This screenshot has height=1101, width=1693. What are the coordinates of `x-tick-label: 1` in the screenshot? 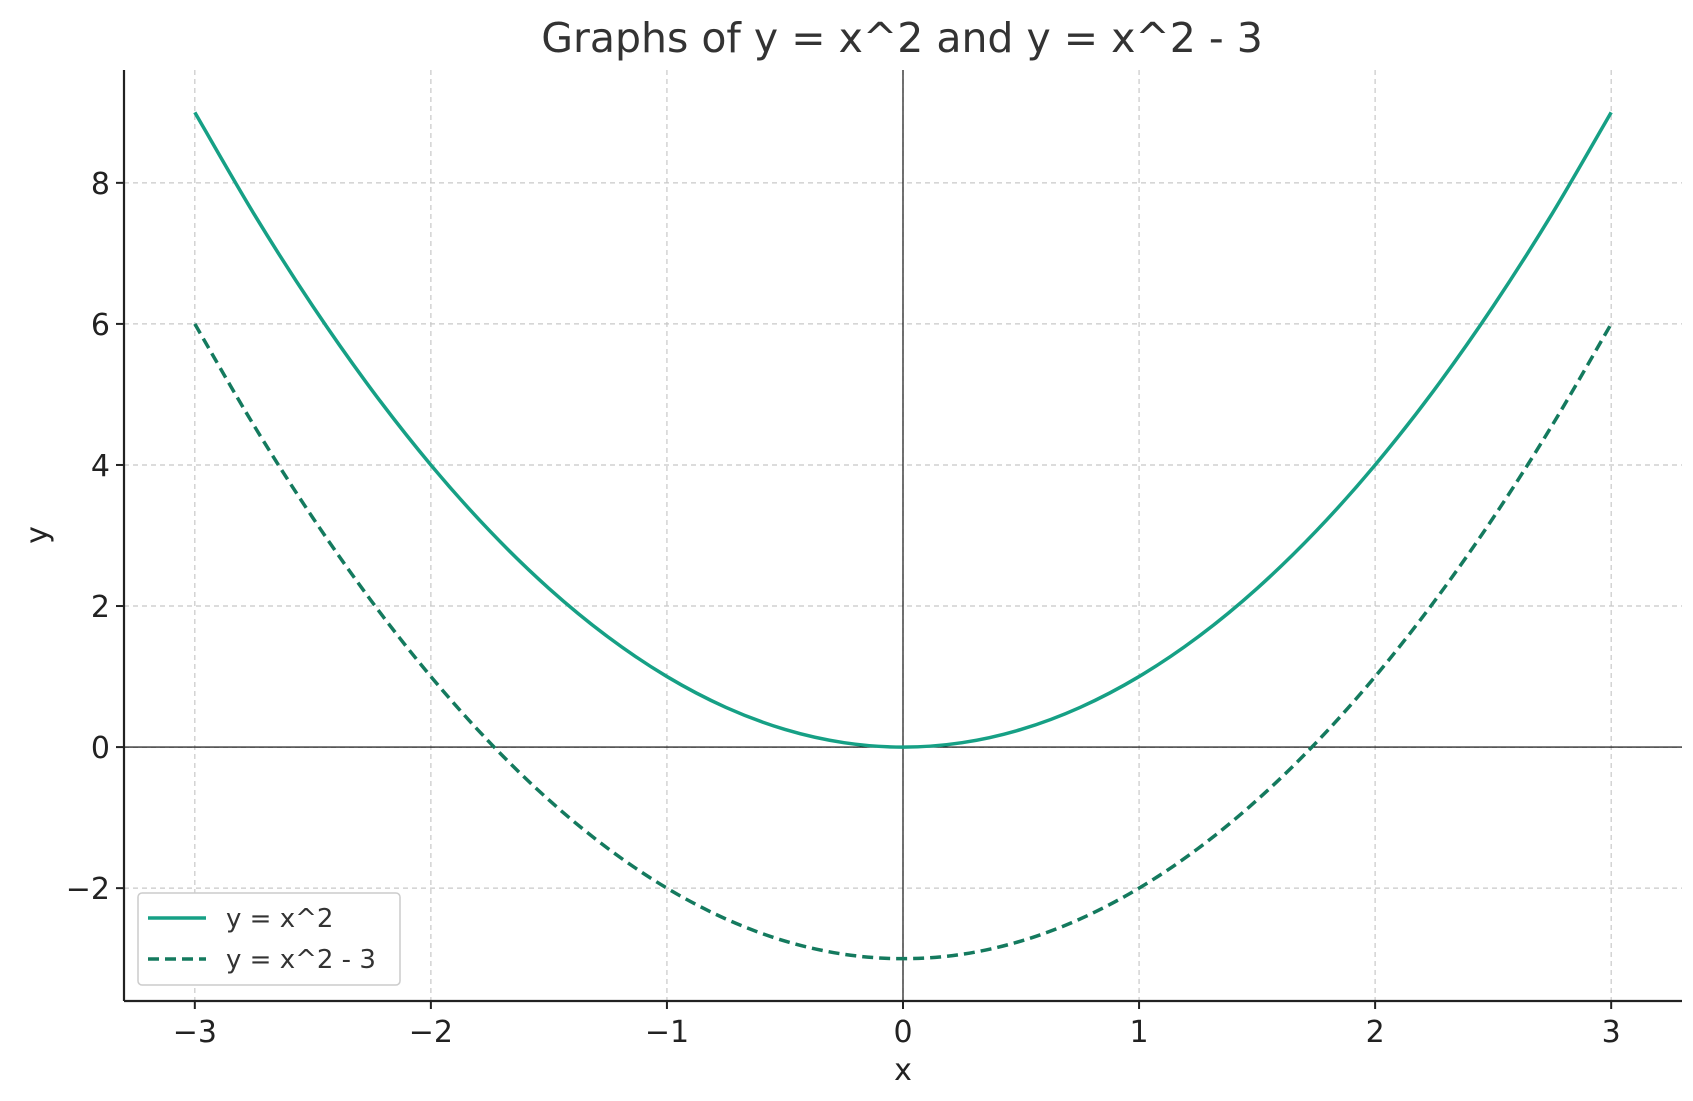 It's located at (1139, 1032).